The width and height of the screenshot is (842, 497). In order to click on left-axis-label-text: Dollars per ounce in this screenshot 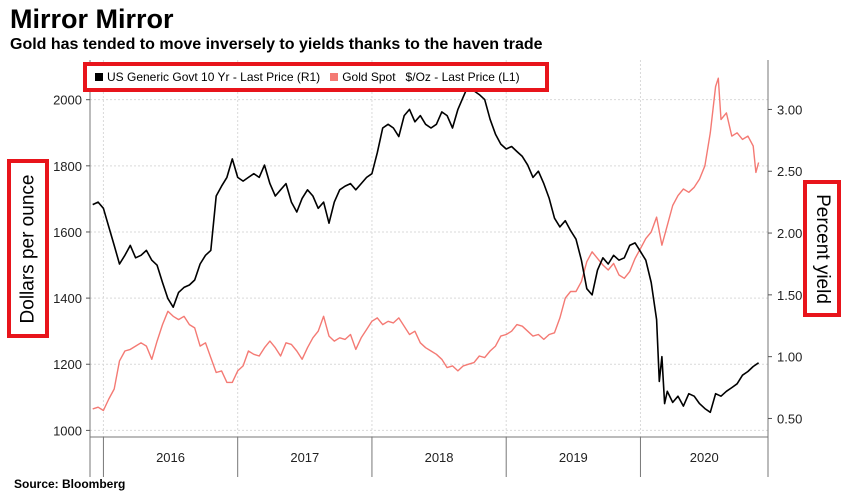, I will do `click(28, 248)`.